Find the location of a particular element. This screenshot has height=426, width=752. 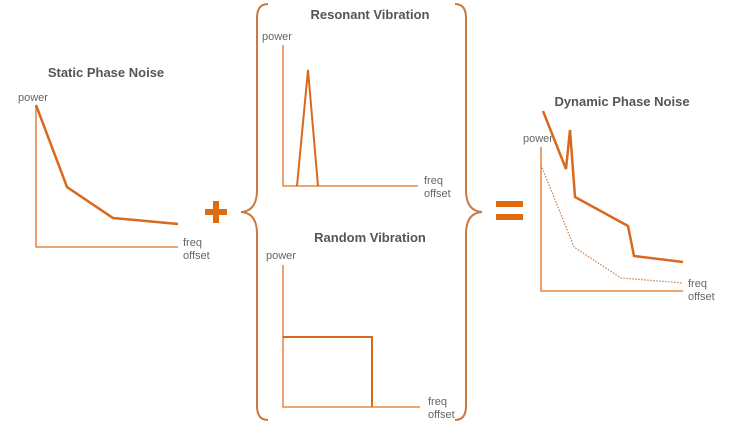

dynamic-phase-noise-panel: Dynamic Phase Noise power freq offset is located at coordinates (619, 198).